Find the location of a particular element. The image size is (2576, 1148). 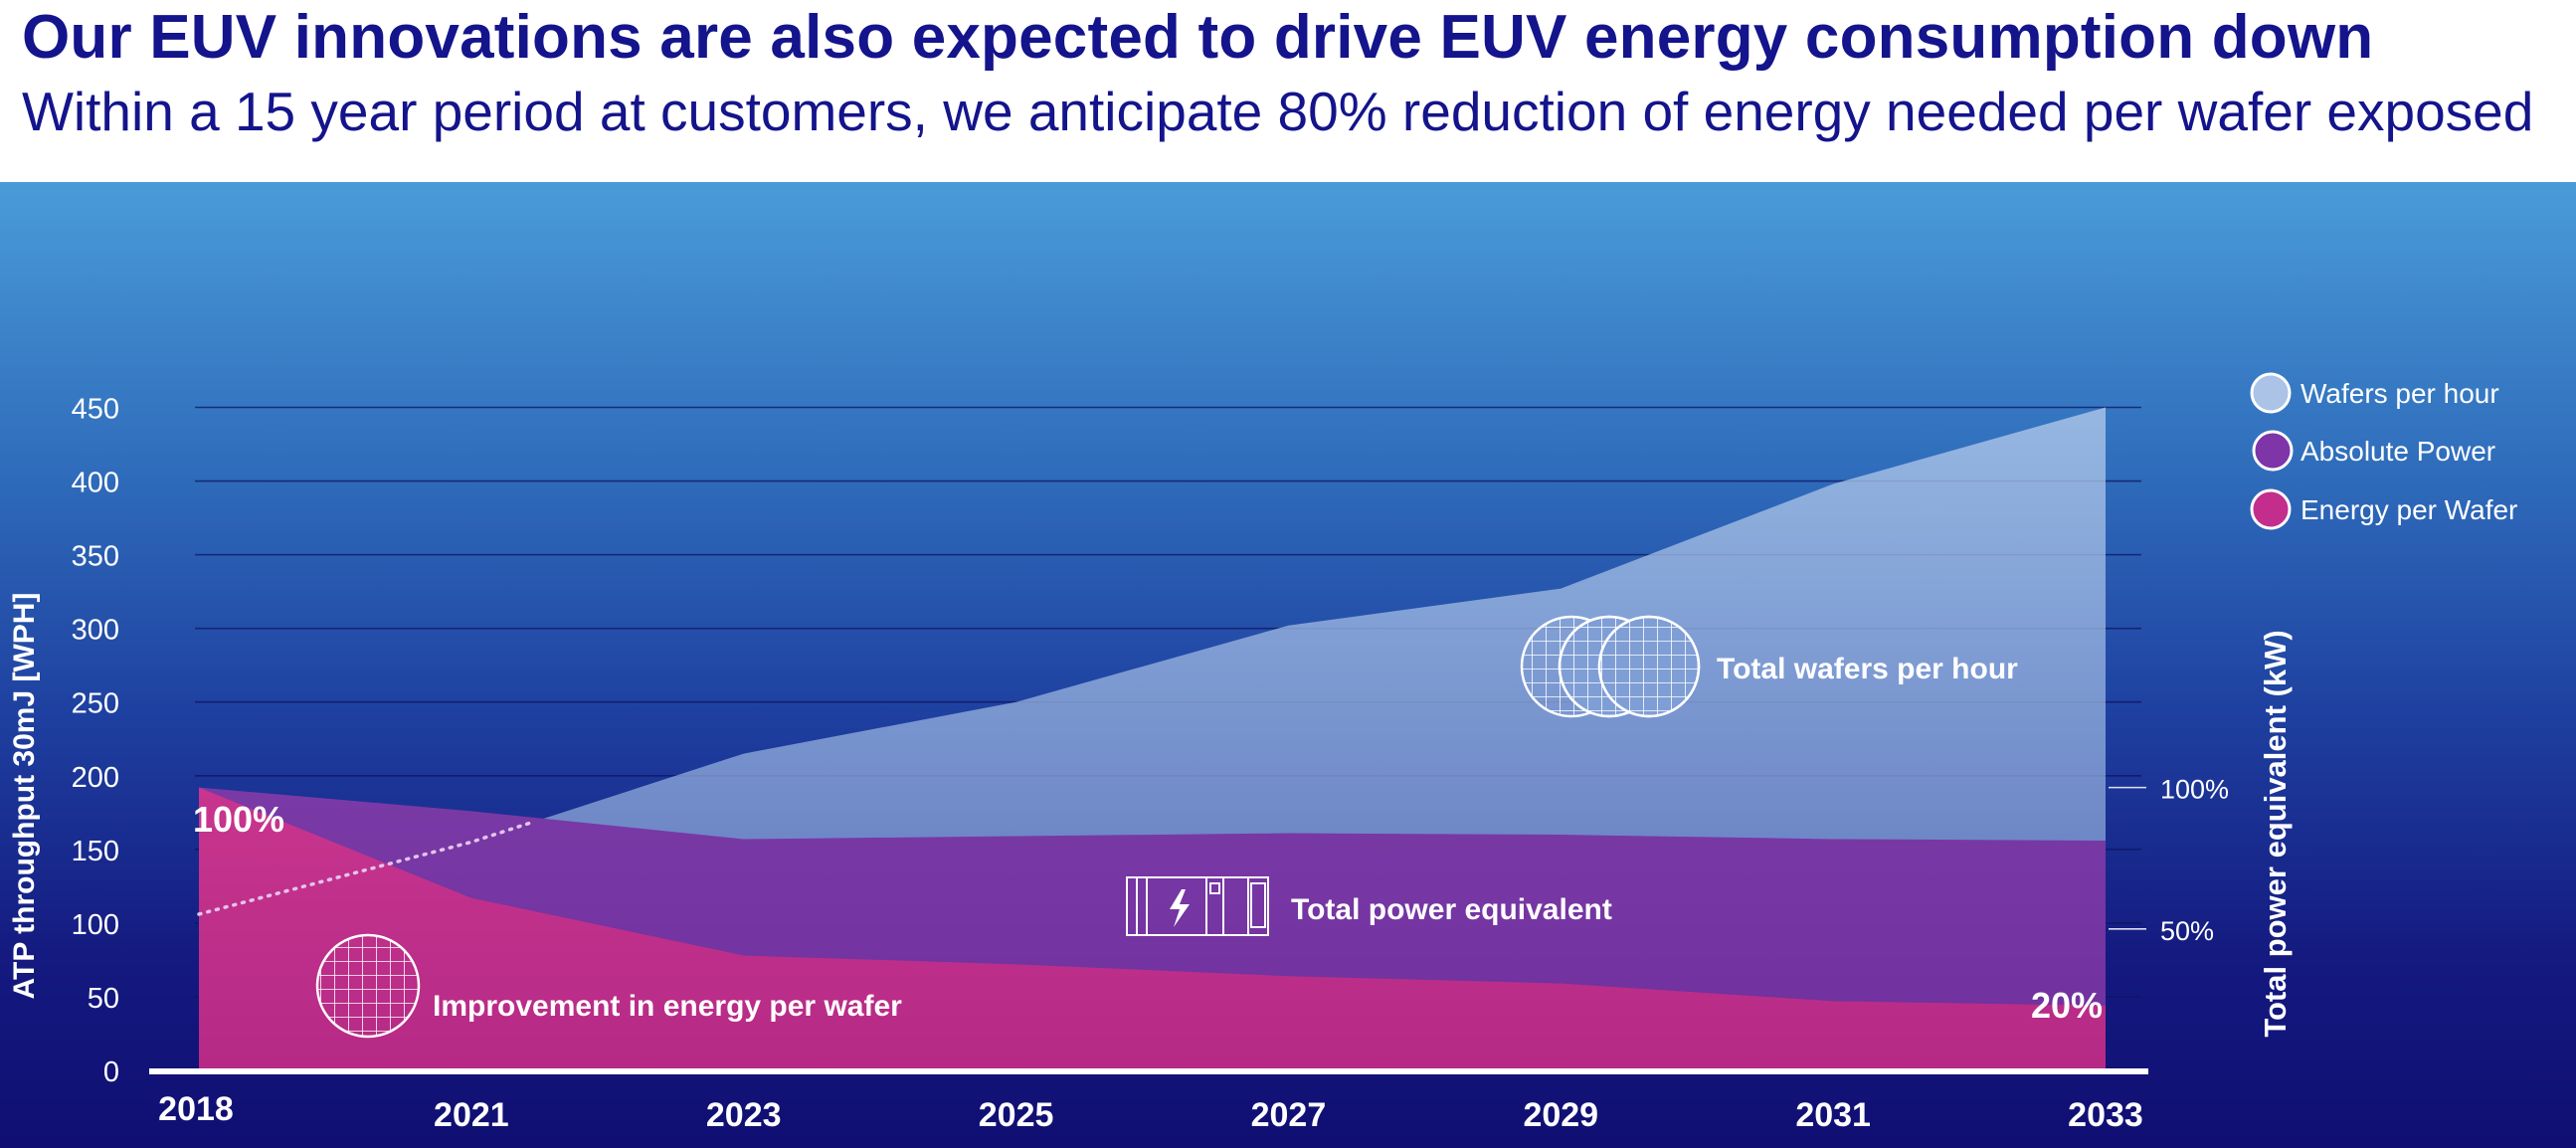

x-tick-label: 2025 is located at coordinates (1016, 1115).